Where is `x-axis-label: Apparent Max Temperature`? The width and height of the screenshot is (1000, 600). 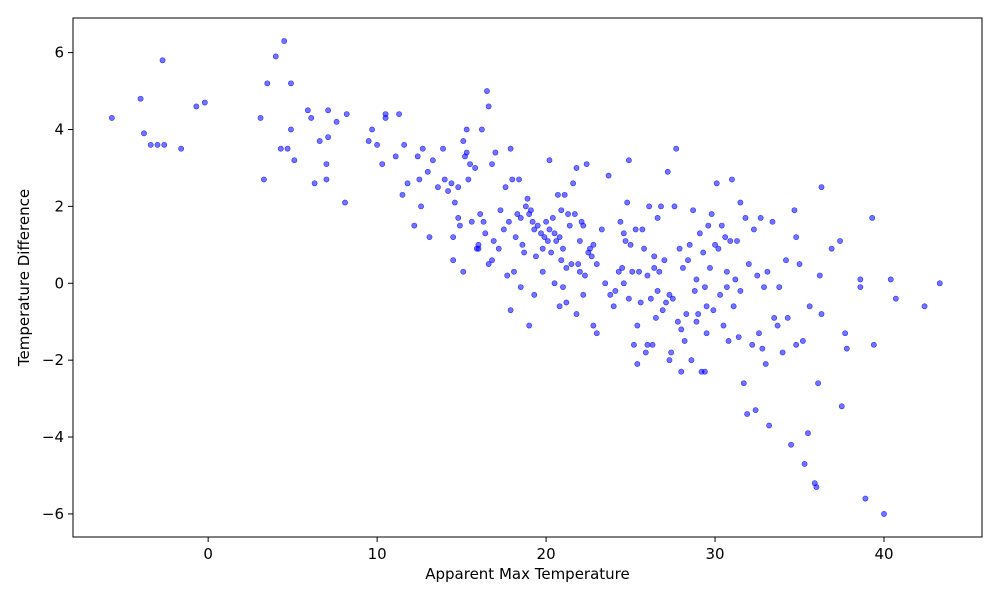 x-axis-label: Apparent Max Temperature is located at coordinates (527, 574).